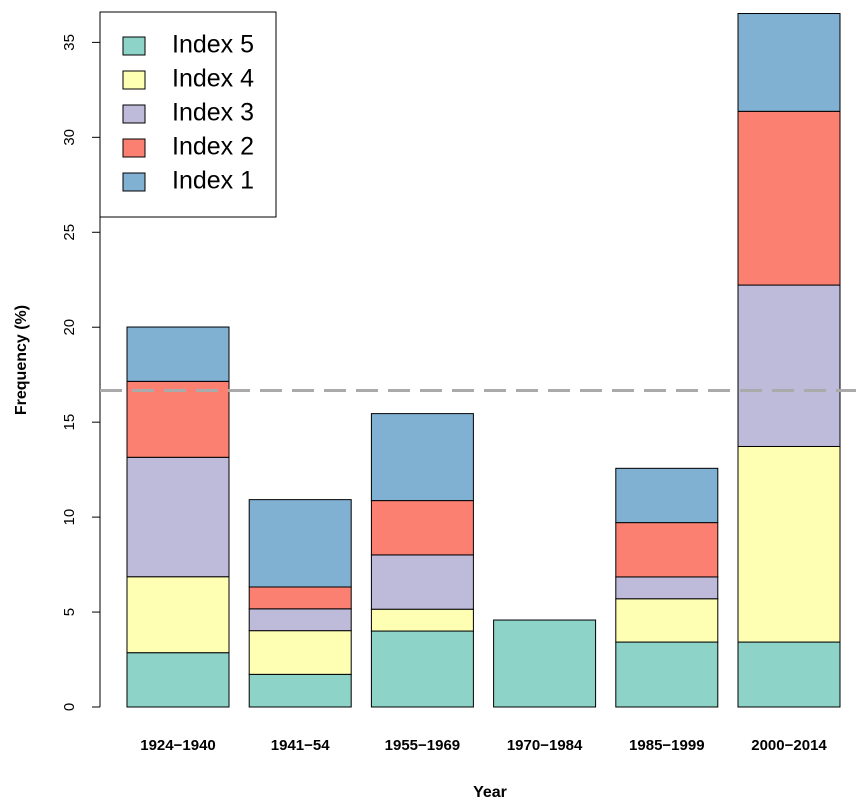 This screenshot has height=802, width=856. I want to click on legend-label: Index 2, so click(213, 147).